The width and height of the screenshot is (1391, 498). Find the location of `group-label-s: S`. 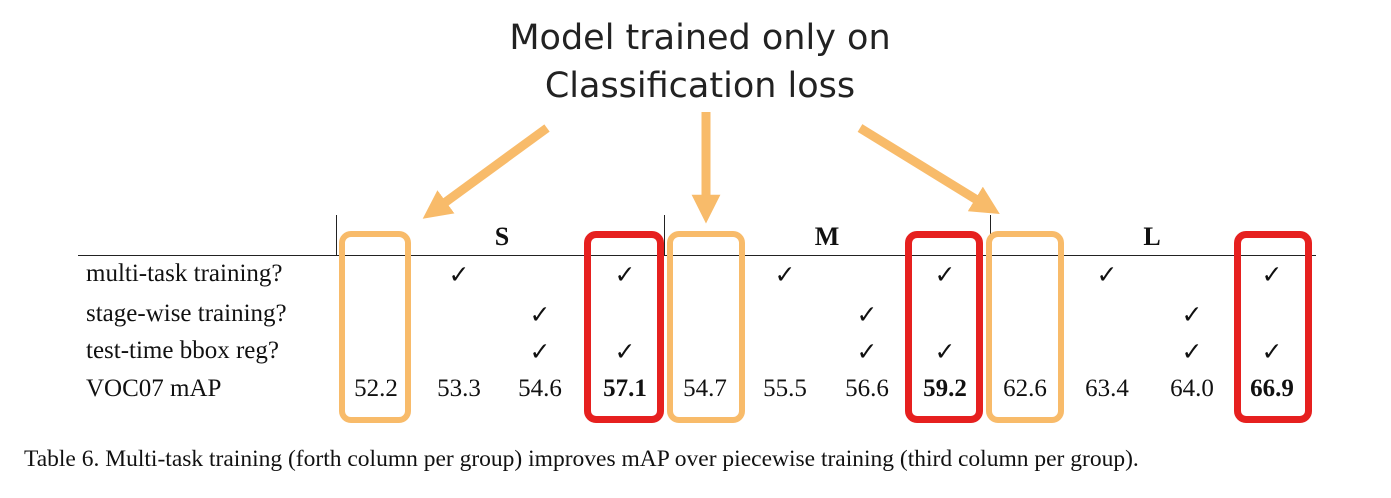

group-label-s: S is located at coordinates (502, 236).